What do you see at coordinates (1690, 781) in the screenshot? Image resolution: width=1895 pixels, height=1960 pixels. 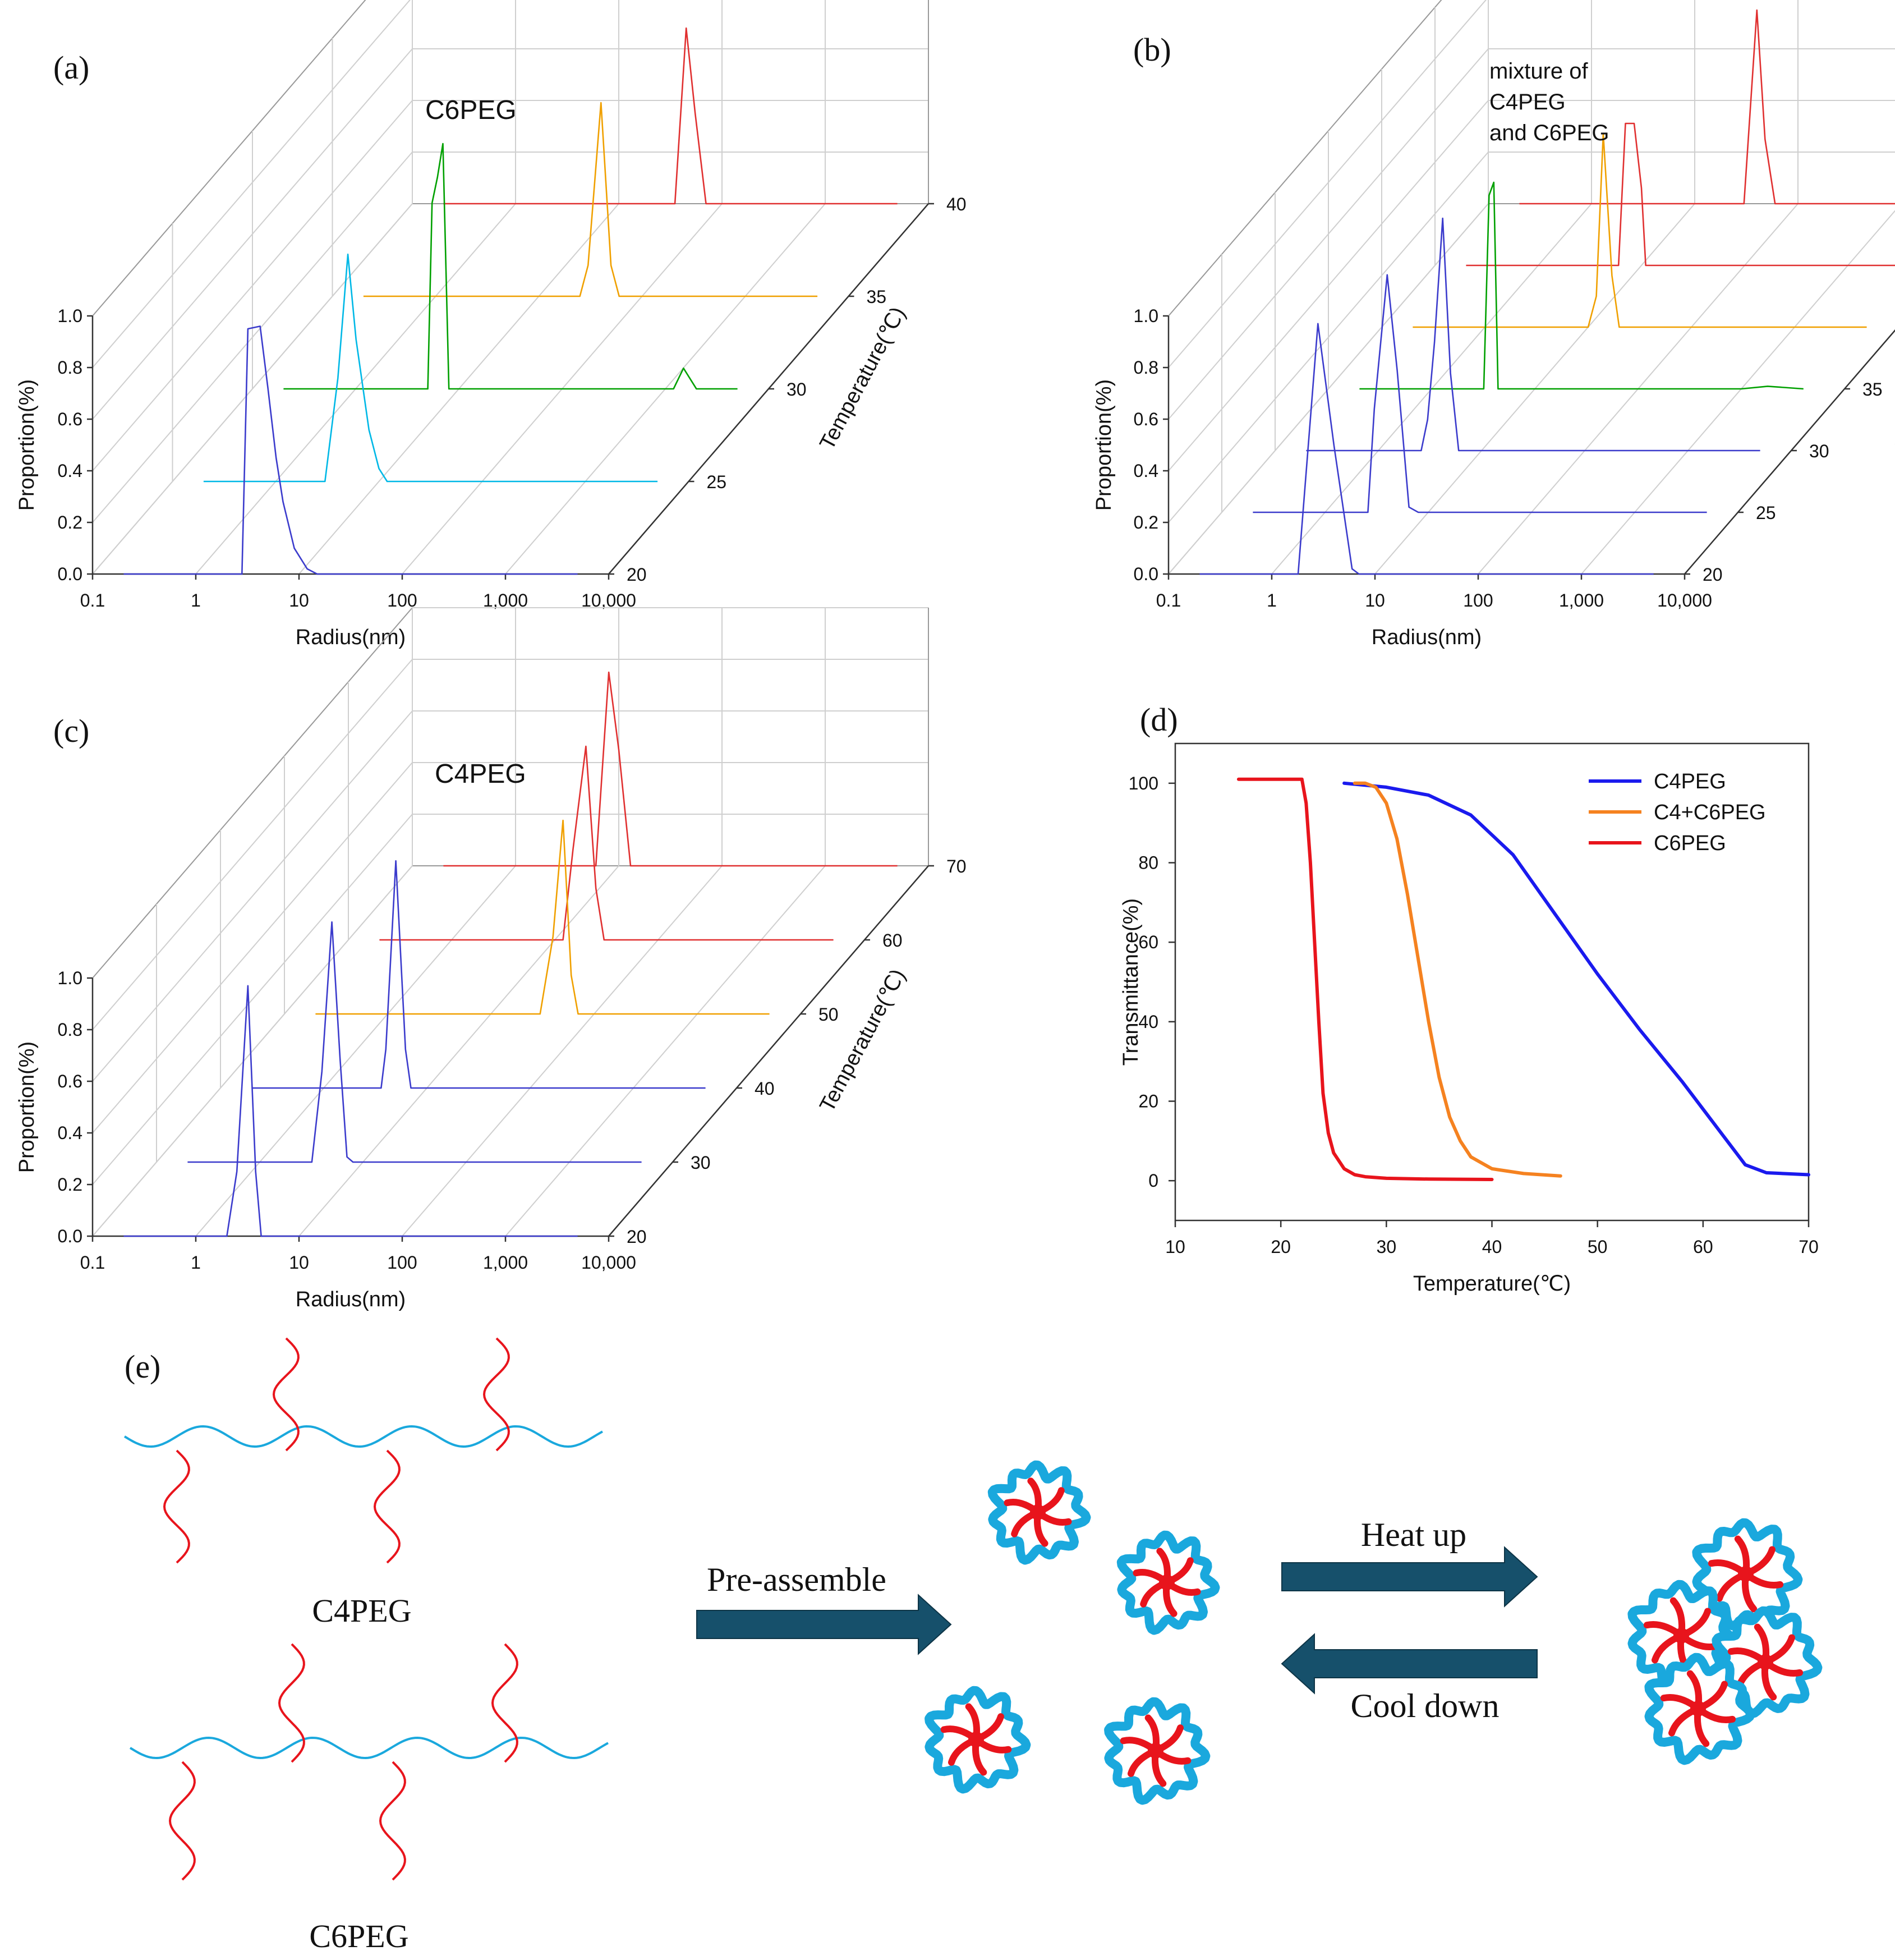 I see `legend-label: C4PEG` at bounding box center [1690, 781].